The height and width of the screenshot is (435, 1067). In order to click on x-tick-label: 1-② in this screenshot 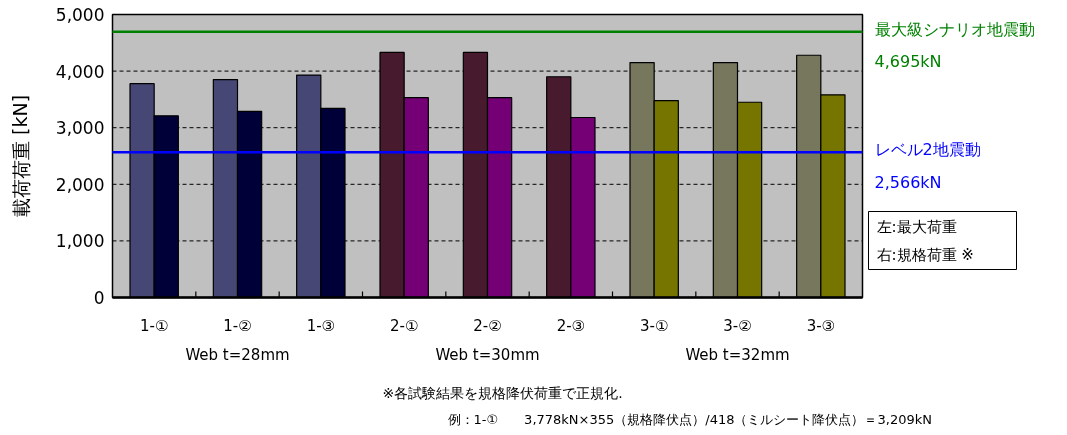, I will do `click(237, 325)`.